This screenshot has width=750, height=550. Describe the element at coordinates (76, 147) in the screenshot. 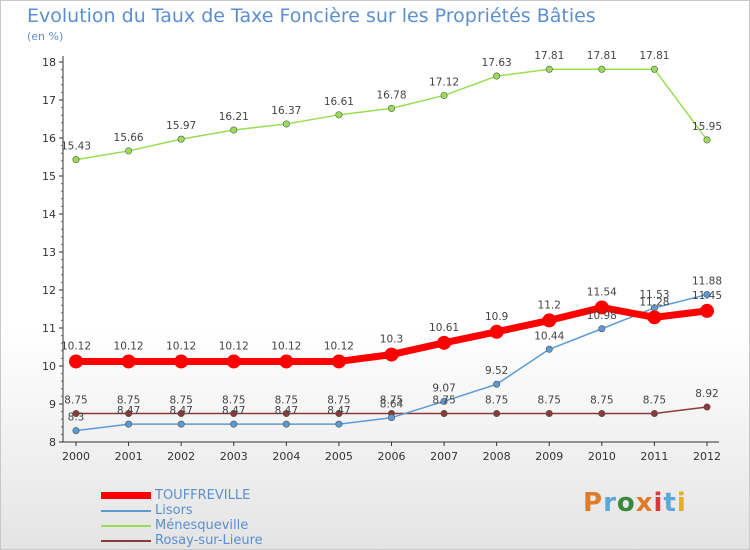

I see `data-label: 15.43` at that location.